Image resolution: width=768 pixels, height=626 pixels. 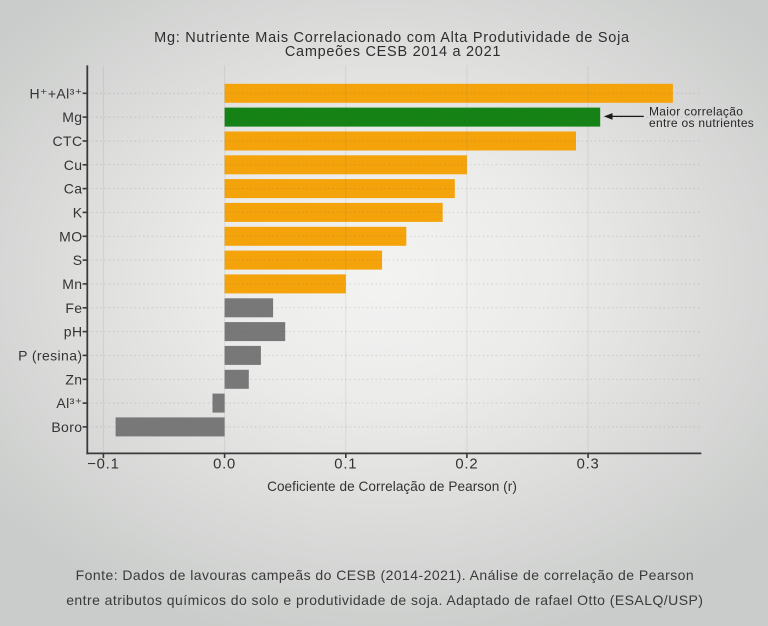 What do you see at coordinates (103, 465) in the screenshot?
I see `svg-text: −0.1` at bounding box center [103, 465].